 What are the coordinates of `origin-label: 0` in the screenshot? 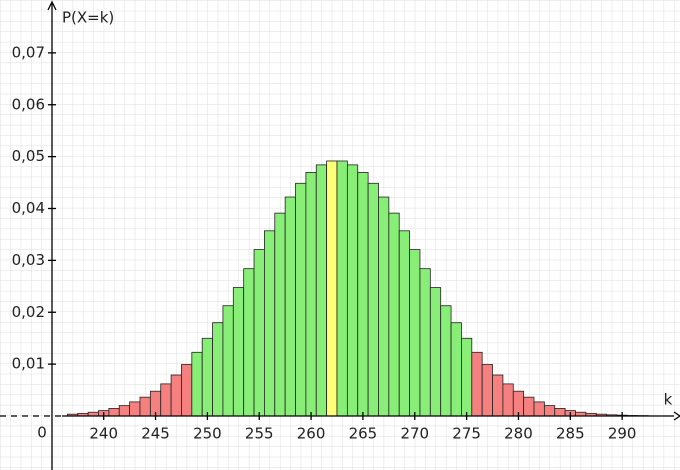 It's located at (42, 433).